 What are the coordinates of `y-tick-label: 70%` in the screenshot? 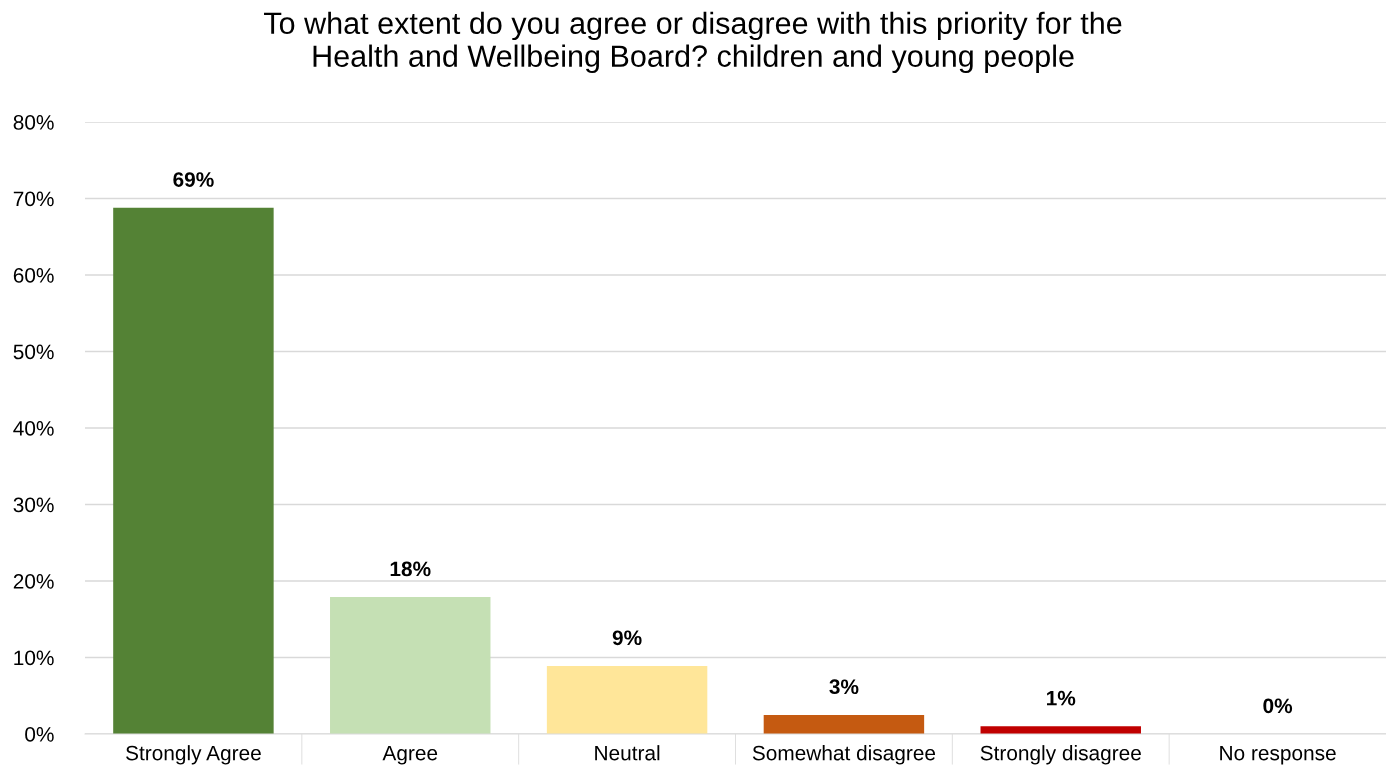 It's located at (33, 199).